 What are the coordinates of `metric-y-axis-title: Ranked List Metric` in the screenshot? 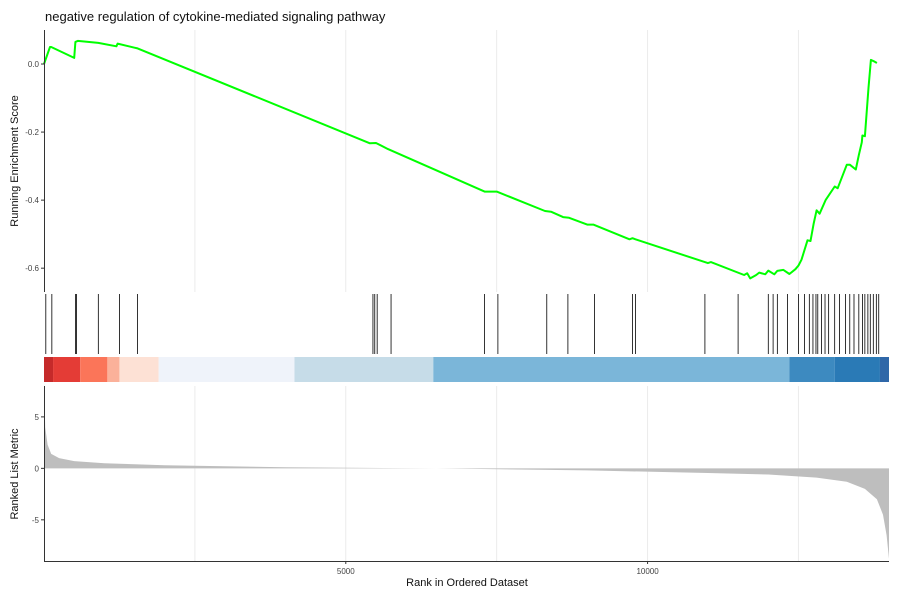 It's located at (15, 474).